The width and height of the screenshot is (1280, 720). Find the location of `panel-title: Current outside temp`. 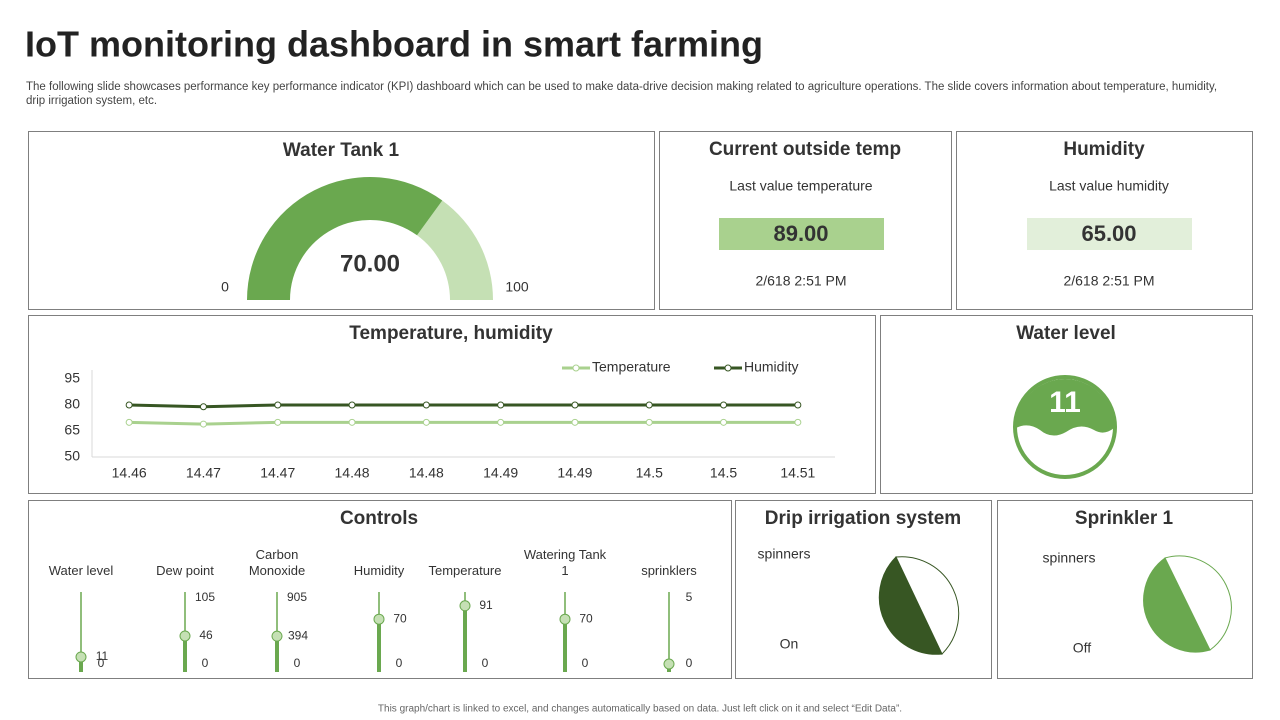

panel-title: Current outside temp is located at coordinates (805, 149).